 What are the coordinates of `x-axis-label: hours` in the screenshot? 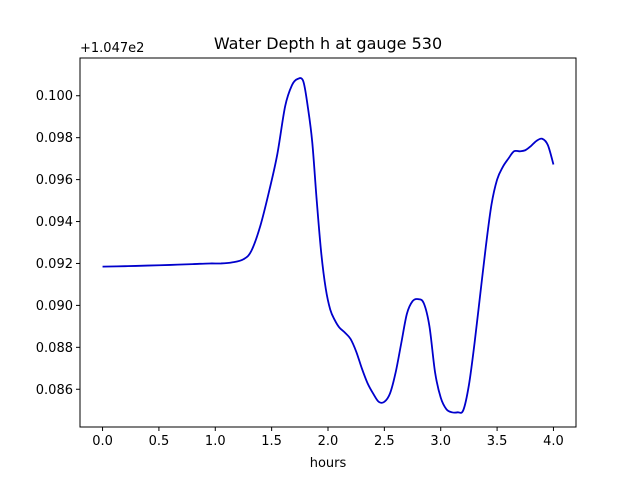 It's located at (328, 463).